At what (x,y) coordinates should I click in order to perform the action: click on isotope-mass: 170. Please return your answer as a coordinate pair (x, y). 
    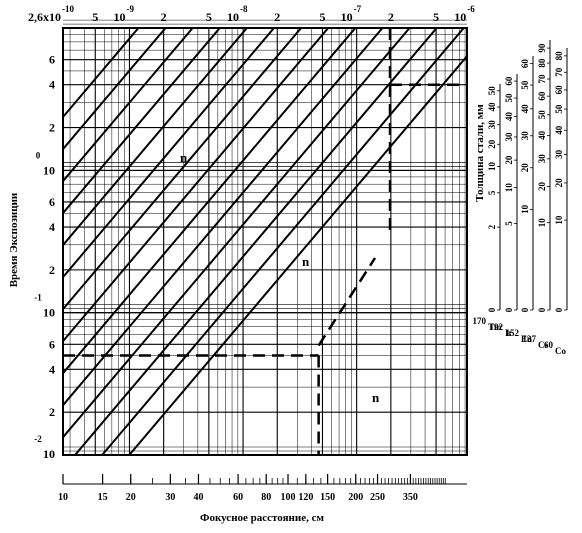
    Looking at the image, I should click on (480, 321).